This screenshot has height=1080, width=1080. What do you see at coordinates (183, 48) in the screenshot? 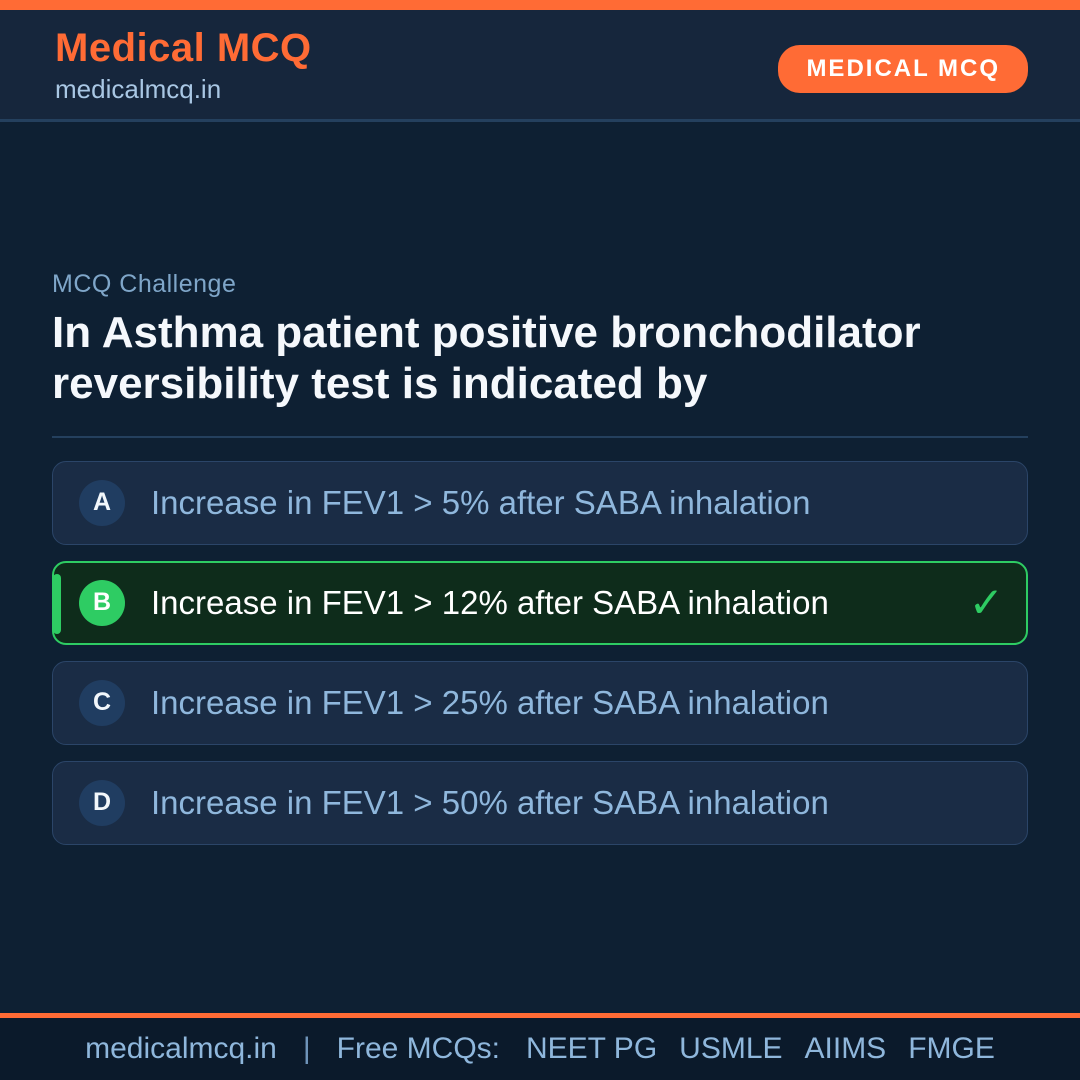
I see `brand-title: Medical MCQ` at bounding box center [183, 48].